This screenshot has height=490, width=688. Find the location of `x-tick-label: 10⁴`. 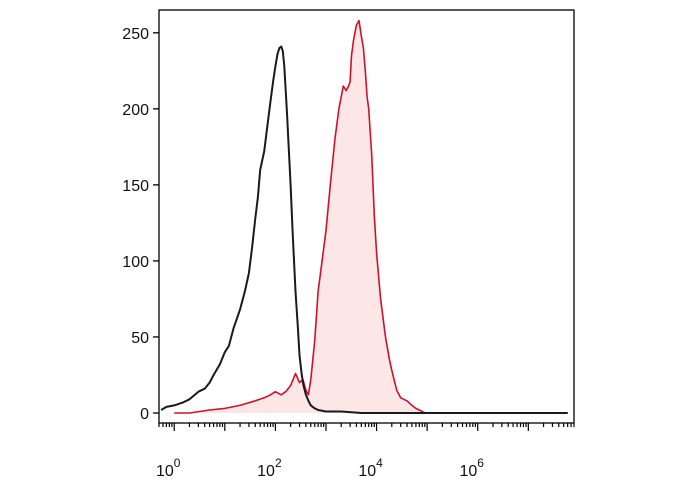

x-tick-label: 10⁴ is located at coordinates (370, 468).